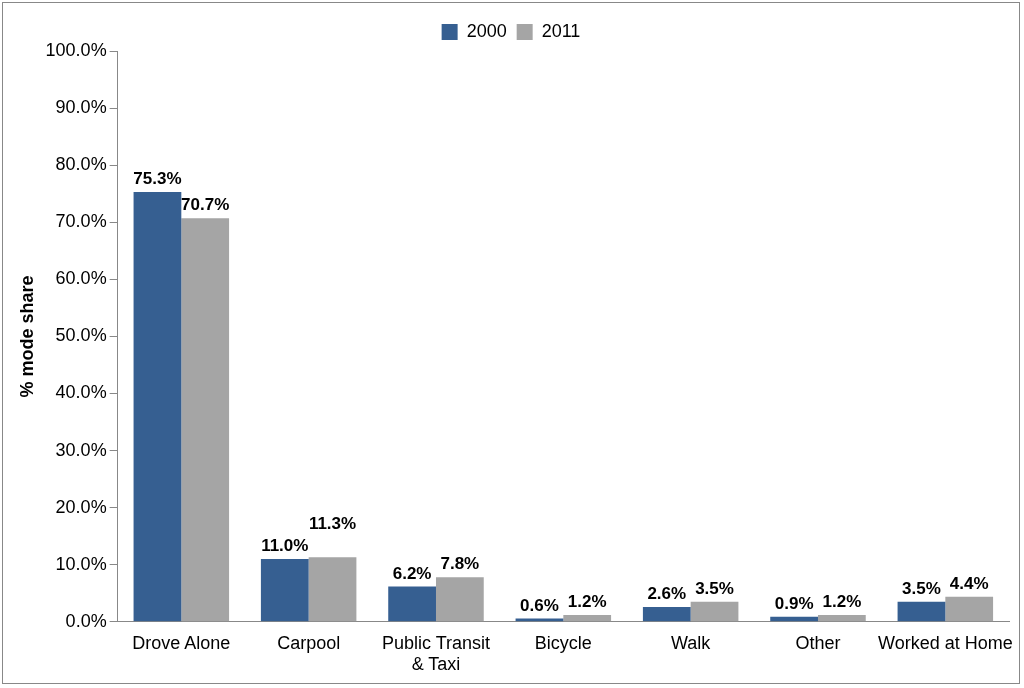 The image size is (1024, 688). Describe the element at coordinates (818, 642) in the screenshot. I see `x-tick-label: Other` at that location.